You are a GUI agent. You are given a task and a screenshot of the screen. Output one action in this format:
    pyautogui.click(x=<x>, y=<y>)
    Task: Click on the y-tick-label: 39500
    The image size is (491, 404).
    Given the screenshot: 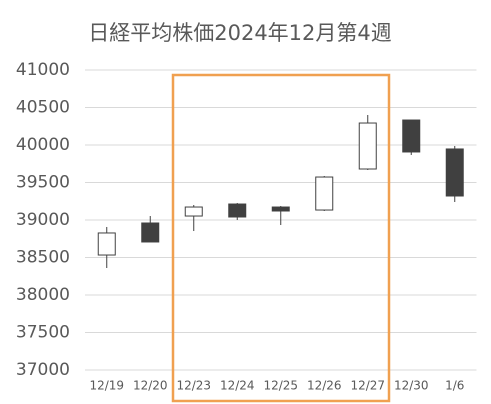 What is the action you would take?
    pyautogui.click(x=43, y=183)
    